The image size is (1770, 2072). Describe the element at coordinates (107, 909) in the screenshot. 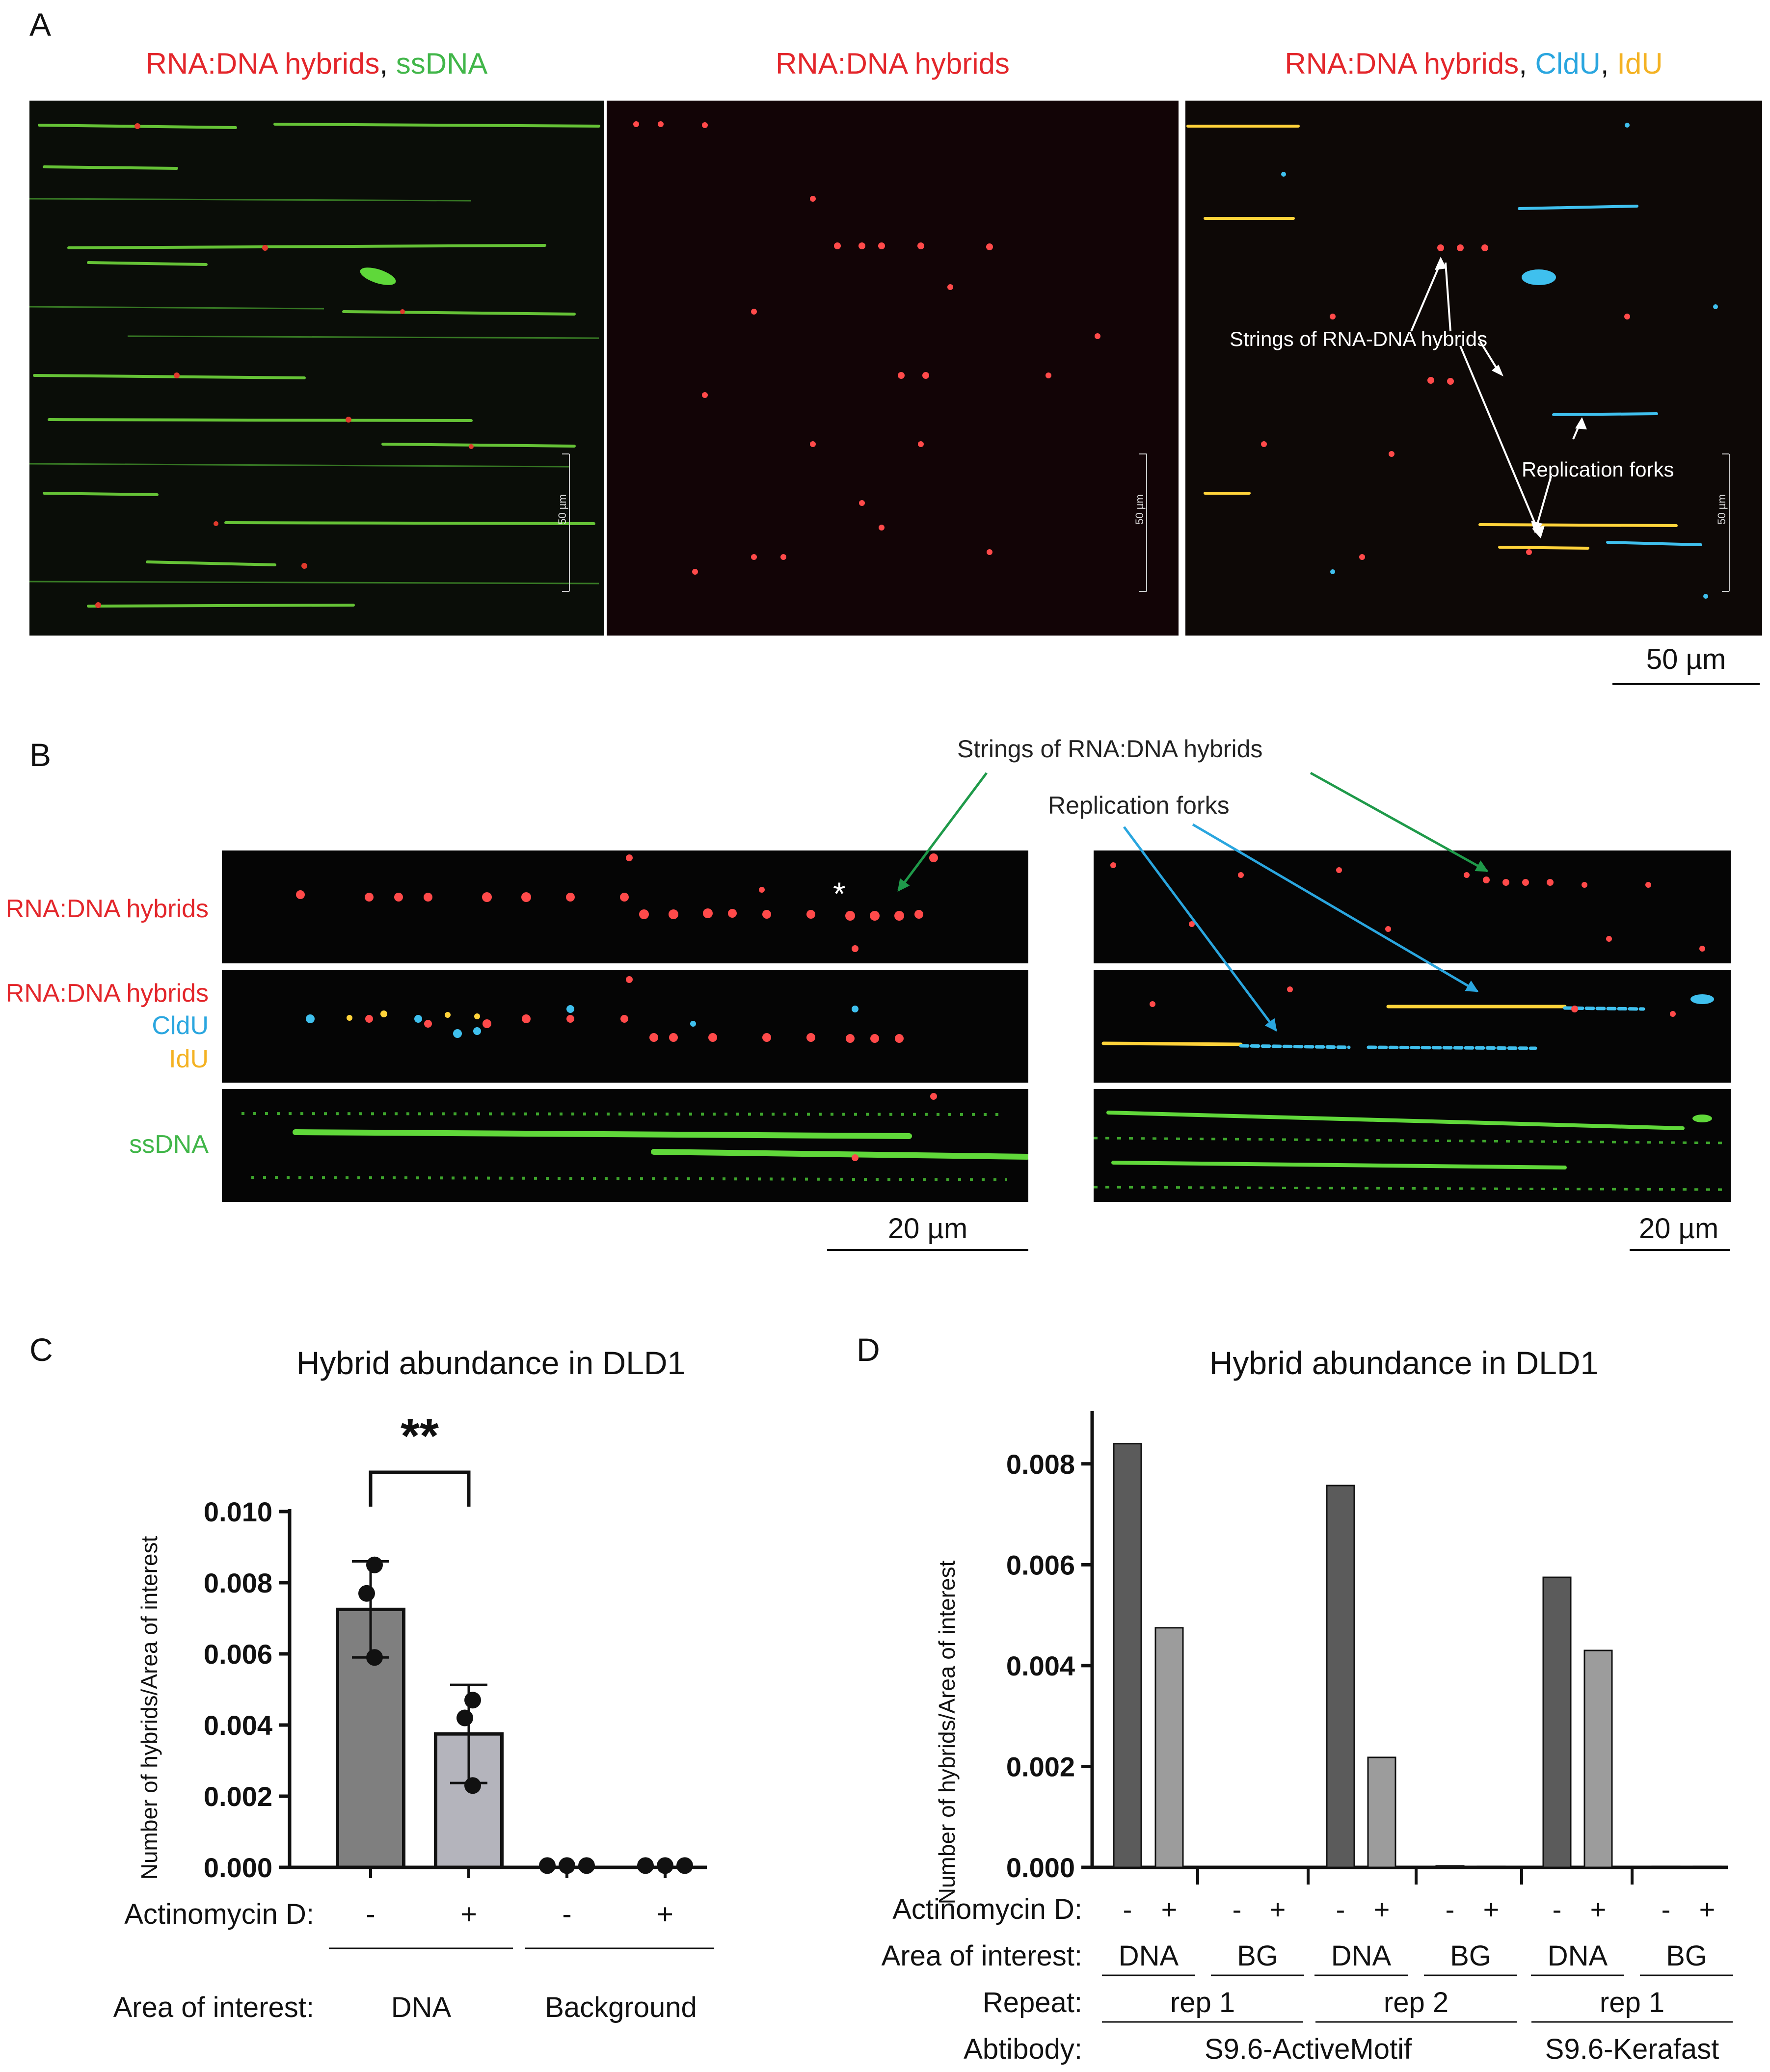

I see `row-label-hybrids: RNA:DNA hybrids` at that location.